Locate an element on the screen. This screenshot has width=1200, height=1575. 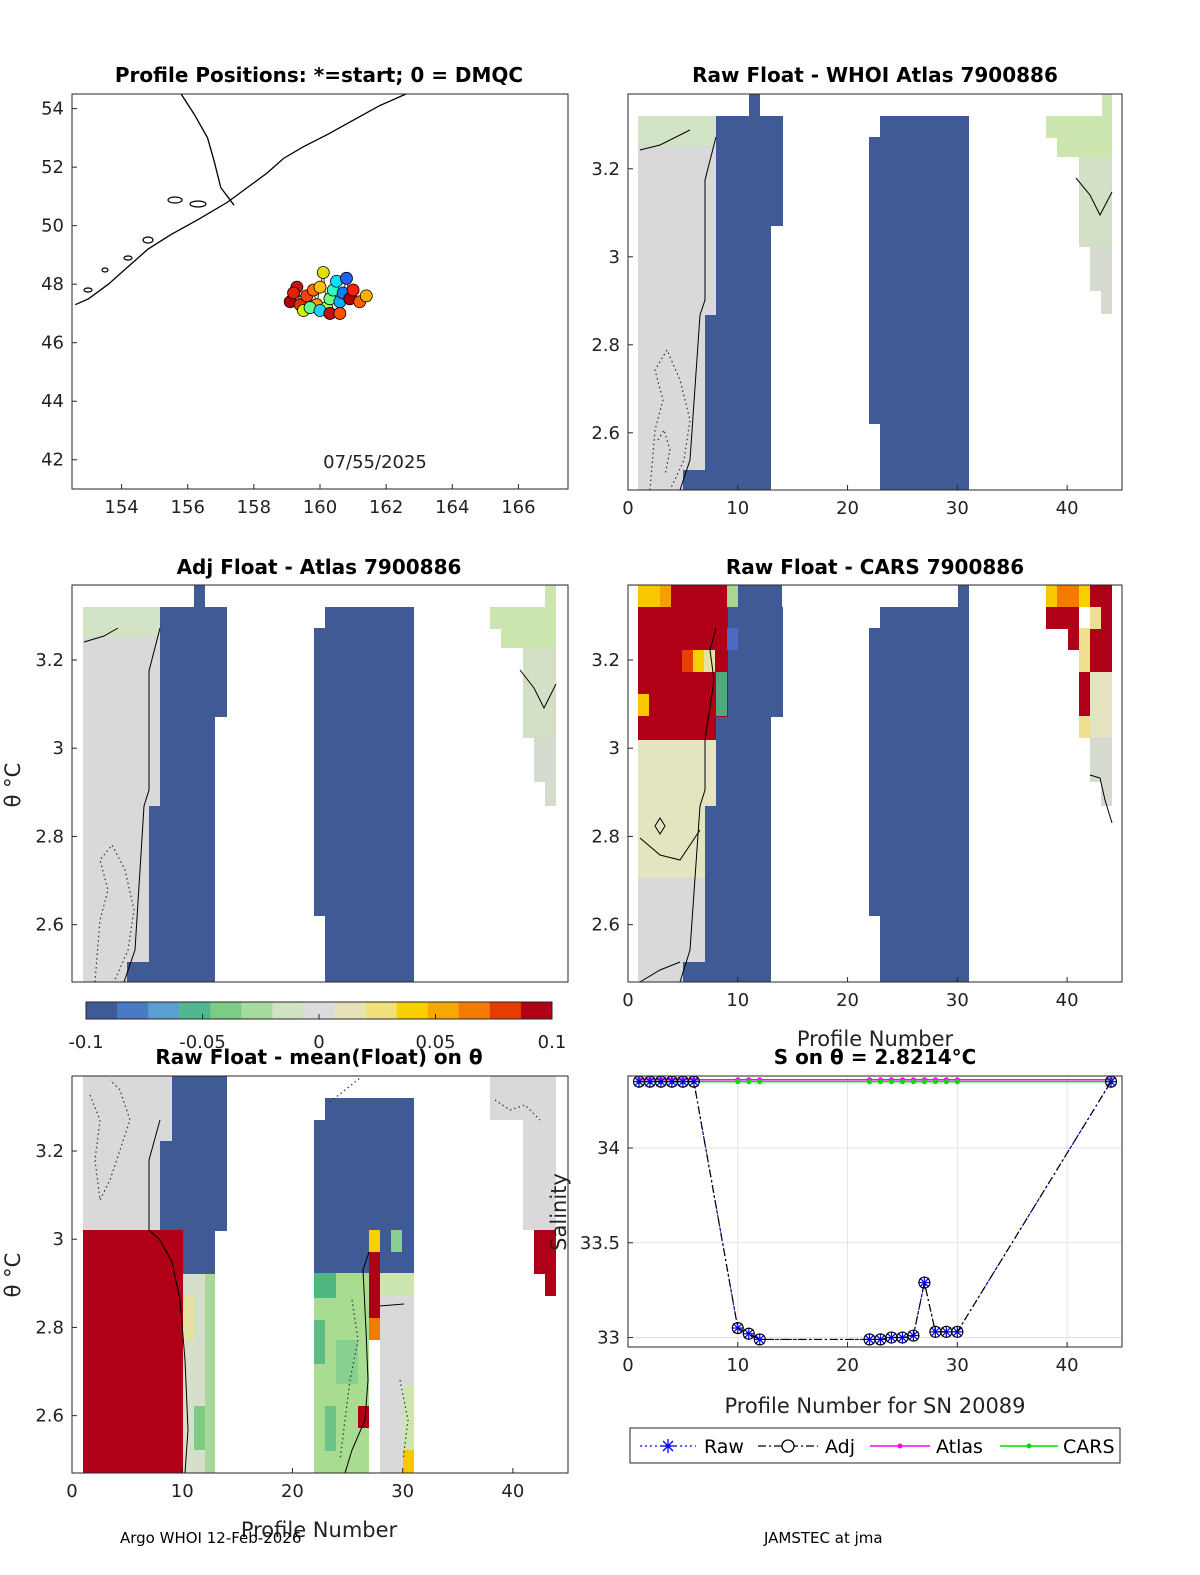
y-tick-label: 52 is located at coordinates (52, 167).